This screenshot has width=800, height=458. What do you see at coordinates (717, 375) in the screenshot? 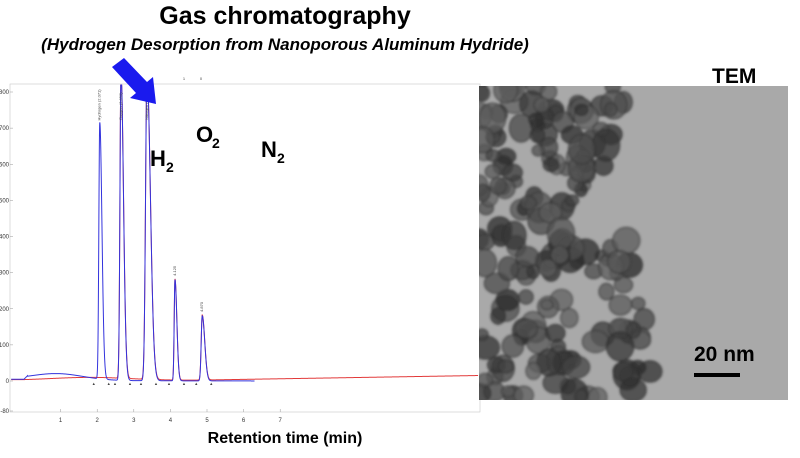
I see `scale-bar` at bounding box center [717, 375].